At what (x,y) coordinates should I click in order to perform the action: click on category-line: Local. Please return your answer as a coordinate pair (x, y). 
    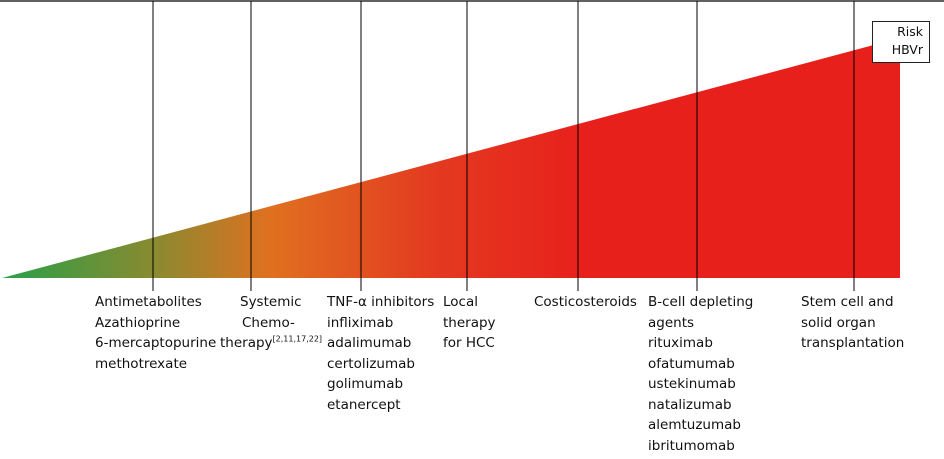
    Looking at the image, I should click on (460, 302).